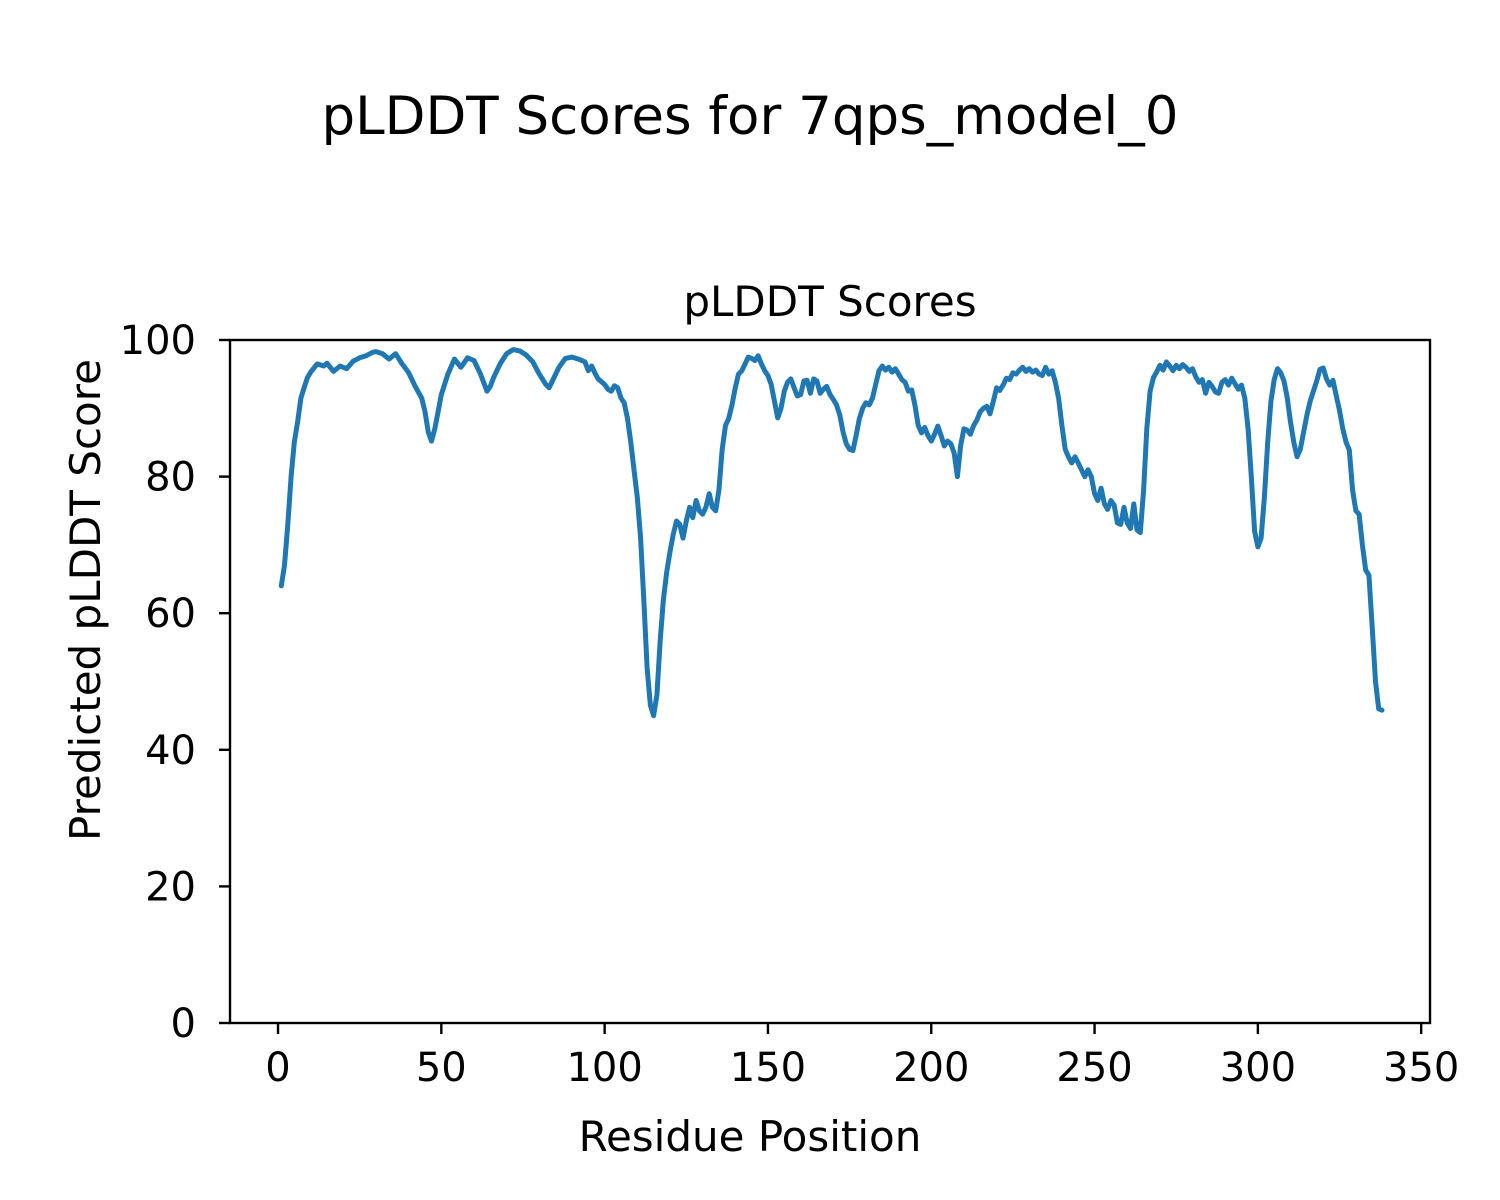 The image size is (1500, 1200). I want to click on x-tick-label: 300, so click(1258, 1068).